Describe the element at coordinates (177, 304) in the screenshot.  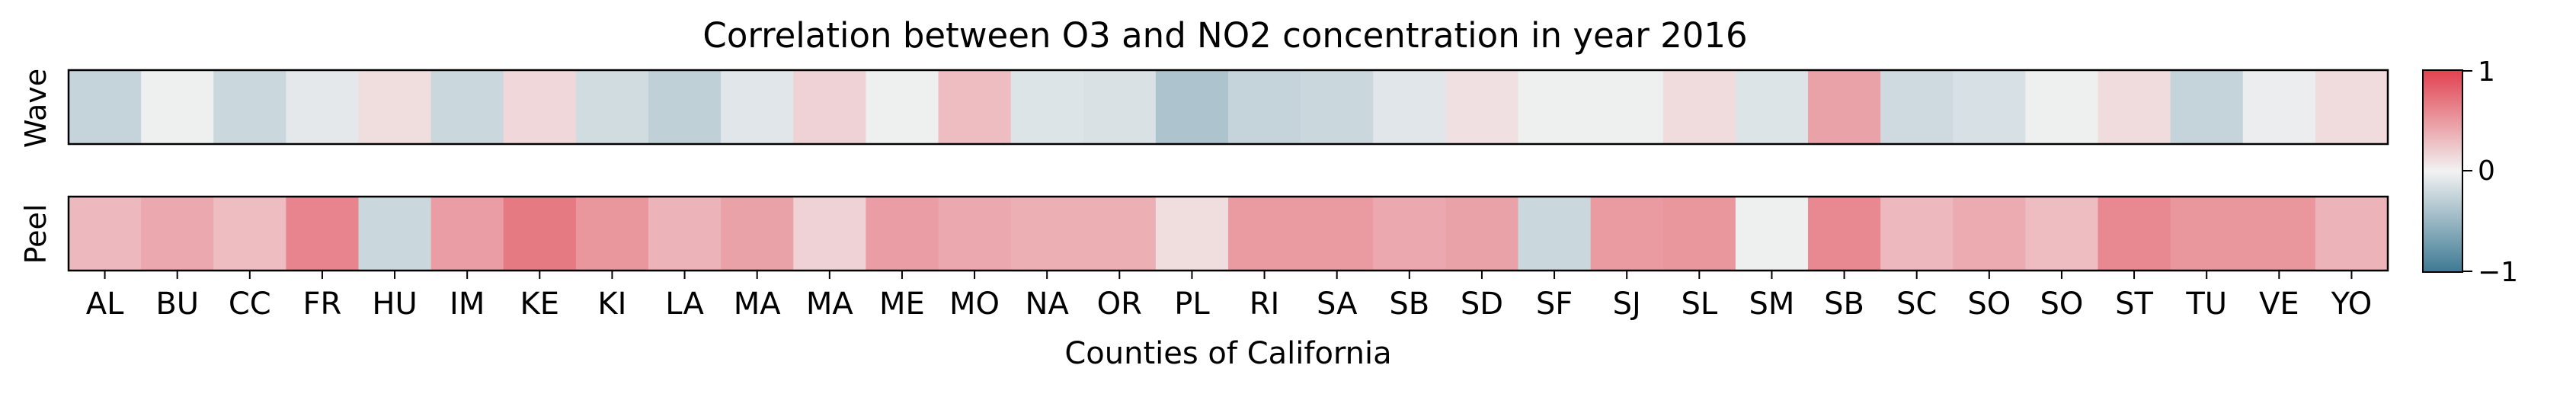
I see `x-tick-label-2: BU` at that location.